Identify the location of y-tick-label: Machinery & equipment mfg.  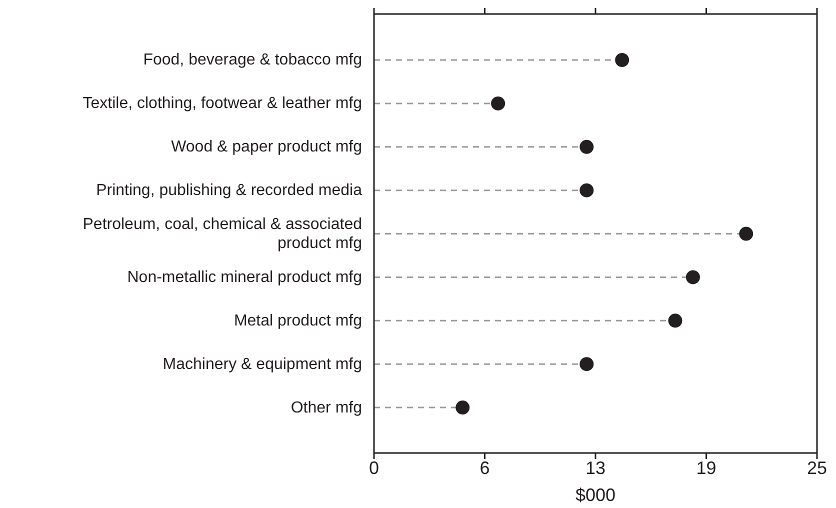
(262, 364).